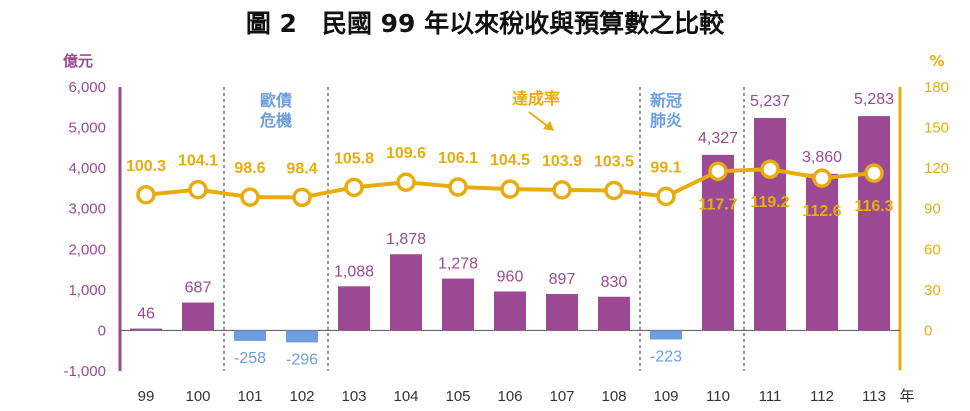  What do you see at coordinates (276, 100) in the screenshot?
I see `annotation-euro-crisis: 歐債` at bounding box center [276, 100].